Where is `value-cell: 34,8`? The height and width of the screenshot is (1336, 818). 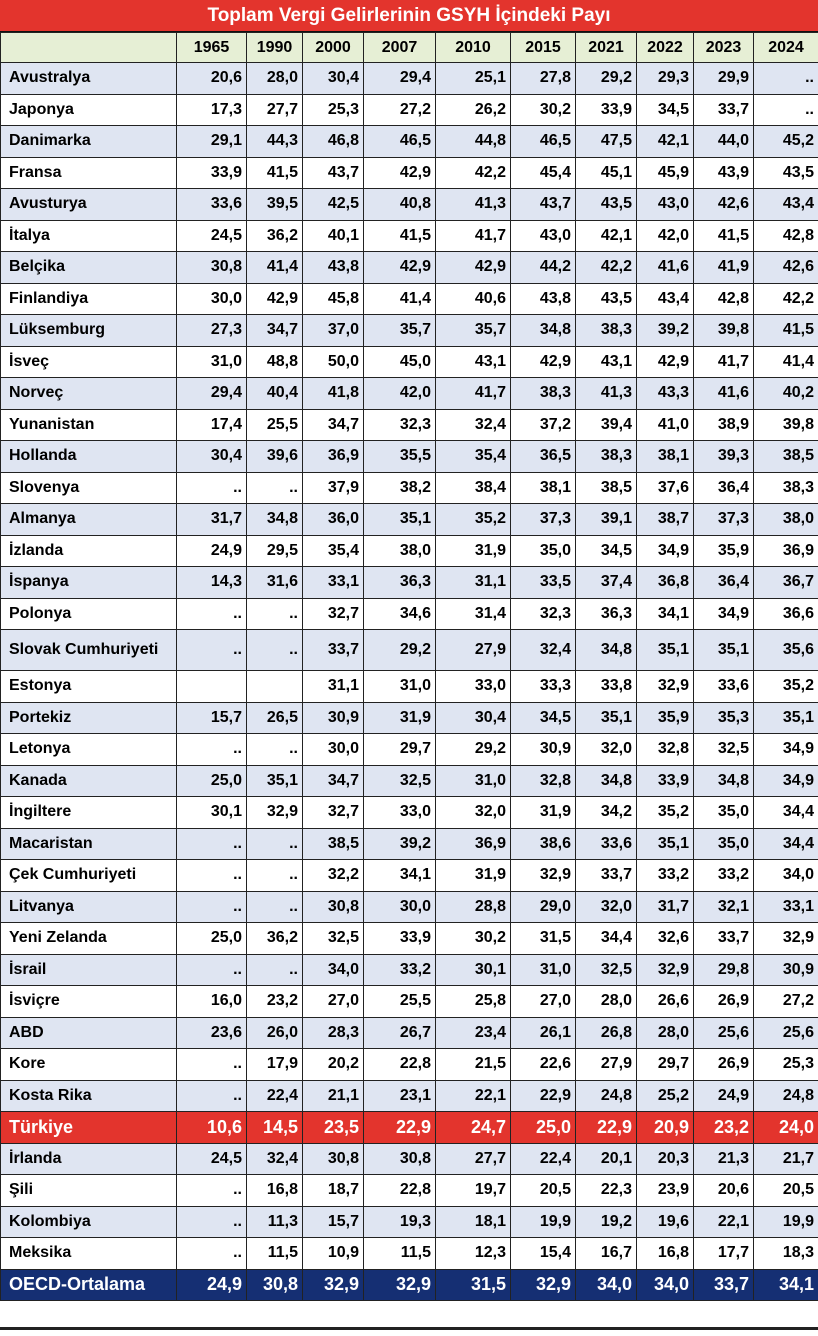 value-cell: 34,8 is located at coordinates (606, 650).